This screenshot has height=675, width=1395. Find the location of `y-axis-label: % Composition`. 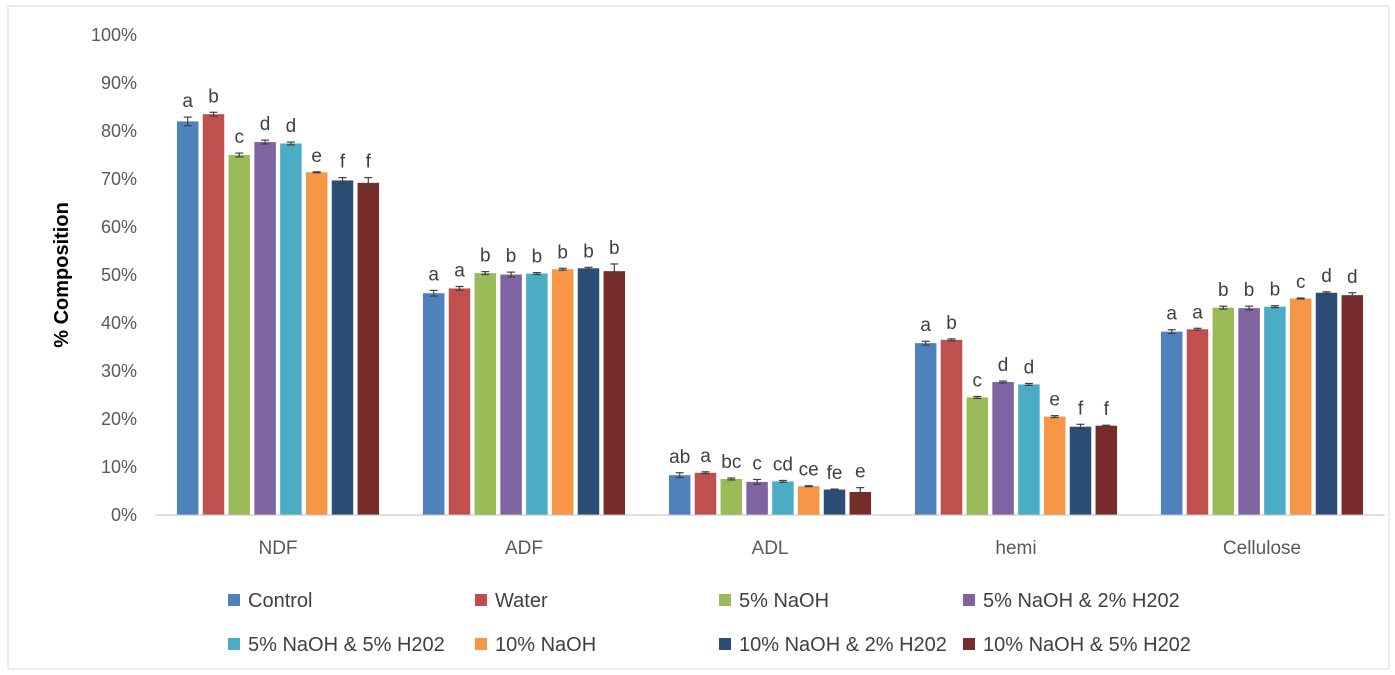

y-axis-label: % Composition is located at coordinates (62, 275).